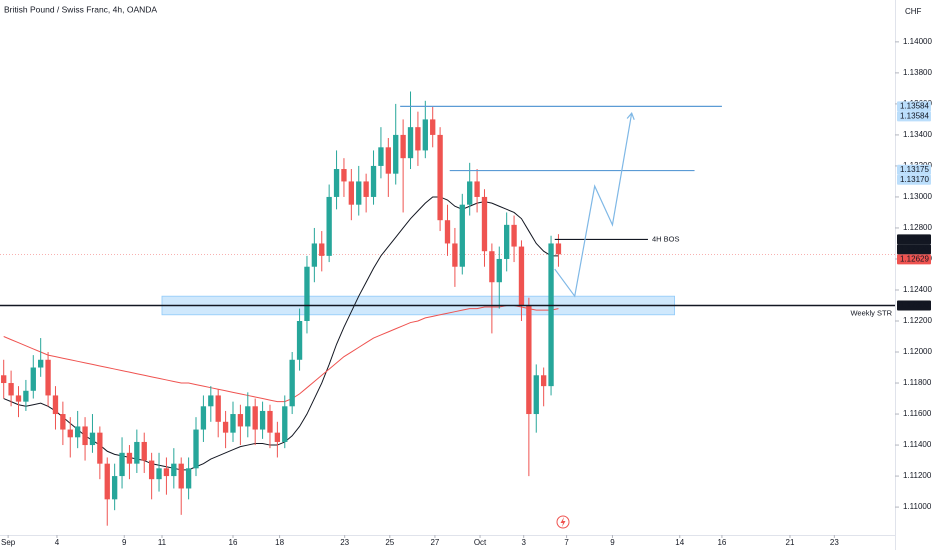 The height and width of the screenshot is (550, 932). Describe the element at coordinates (679, 542) in the screenshot. I see `x-tick-label: 14` at that location.